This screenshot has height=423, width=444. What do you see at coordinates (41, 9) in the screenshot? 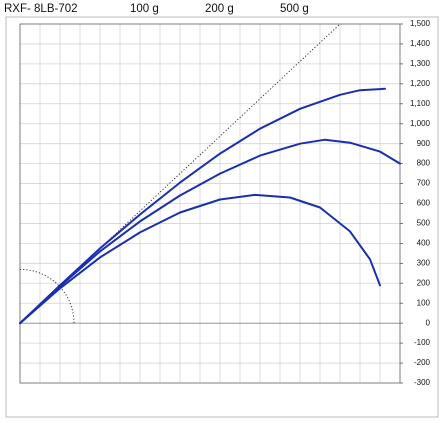
I see `chart-title: RXF- 8LB-702` at bounding box center [41, 9].